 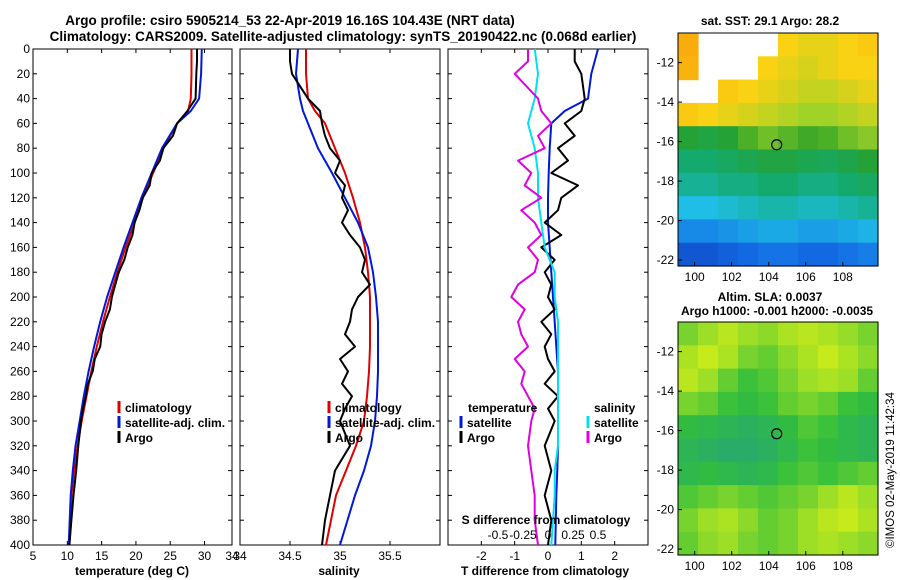 I want to click on legend-title-temperature: temperature, so click(x=503, y=408).